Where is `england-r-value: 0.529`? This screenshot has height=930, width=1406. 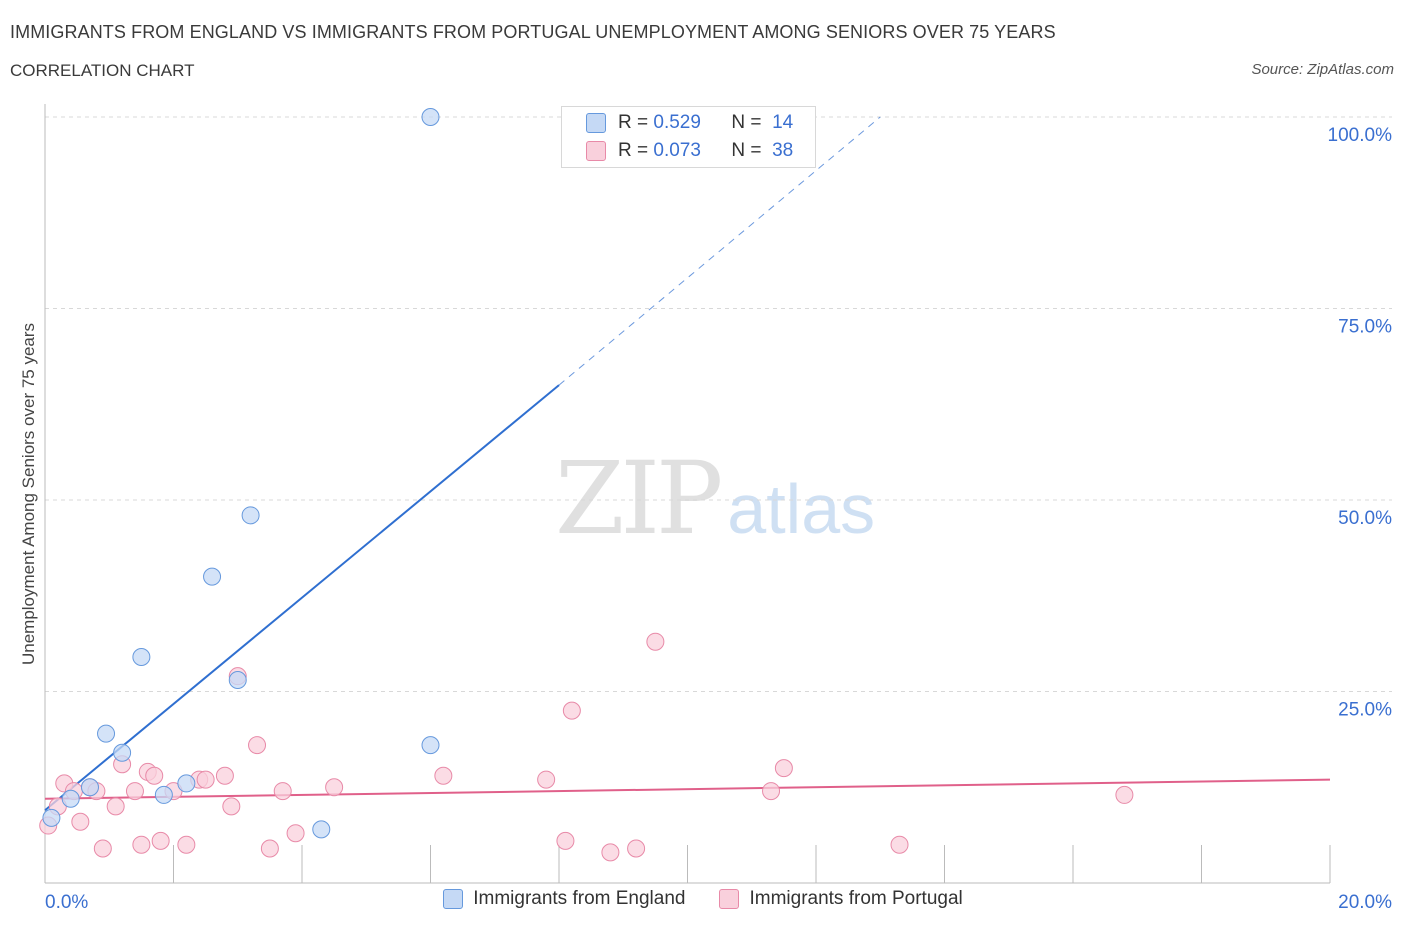 england-r-value: 0.529 is located at coordinates (677, 122).